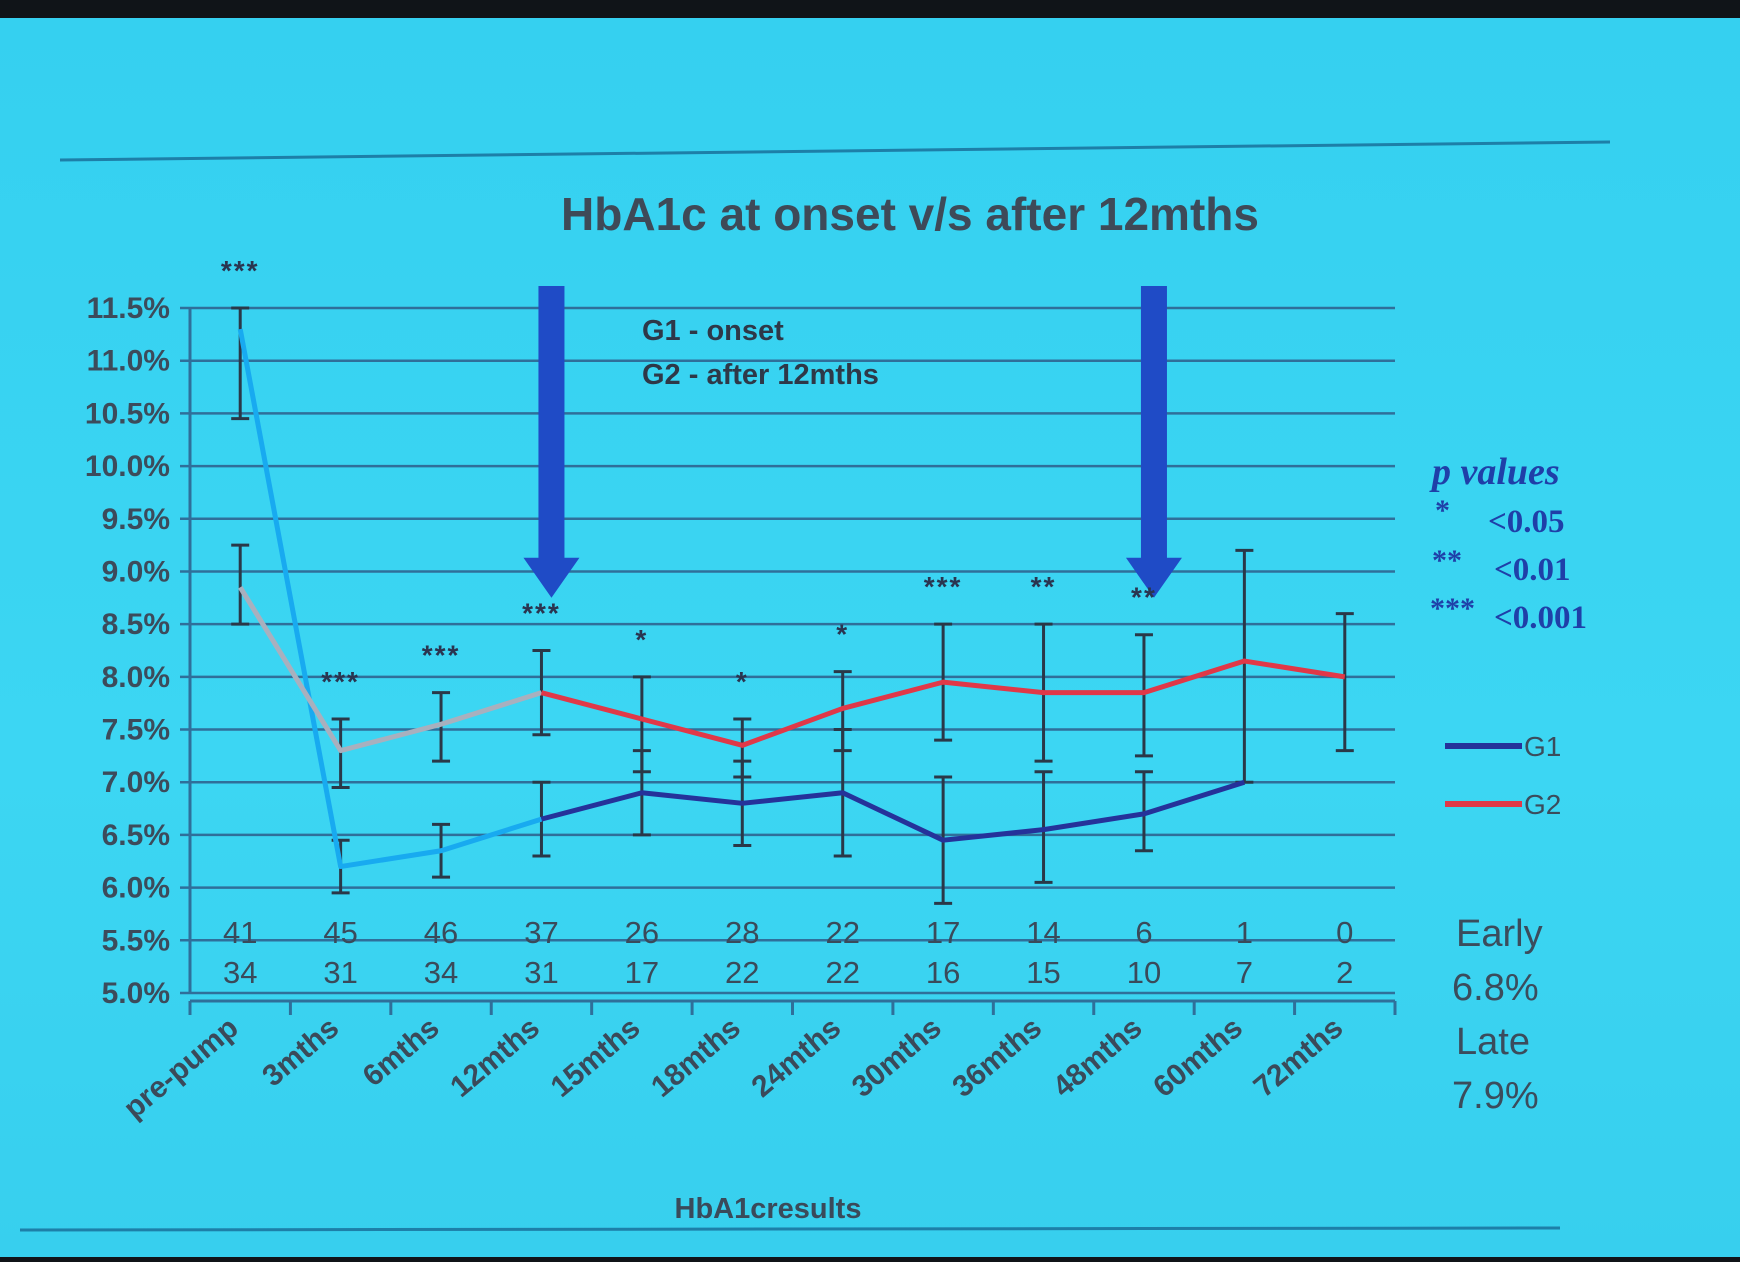 This screenshot has width=1740, height=1262. Describe the element at coordinates (1143, 932) in the screenshot. I see `count-row1: 6` at that location.